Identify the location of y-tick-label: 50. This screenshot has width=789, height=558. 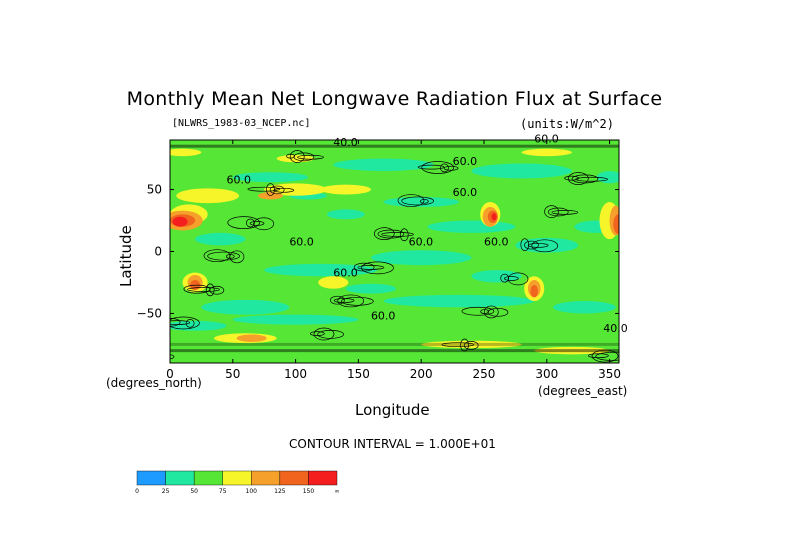
(154, 190).